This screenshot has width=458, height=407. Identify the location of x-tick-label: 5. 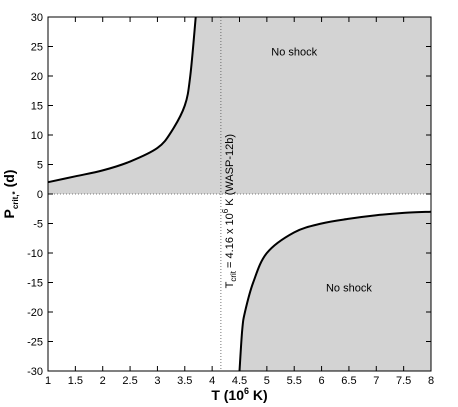
(267, 381).